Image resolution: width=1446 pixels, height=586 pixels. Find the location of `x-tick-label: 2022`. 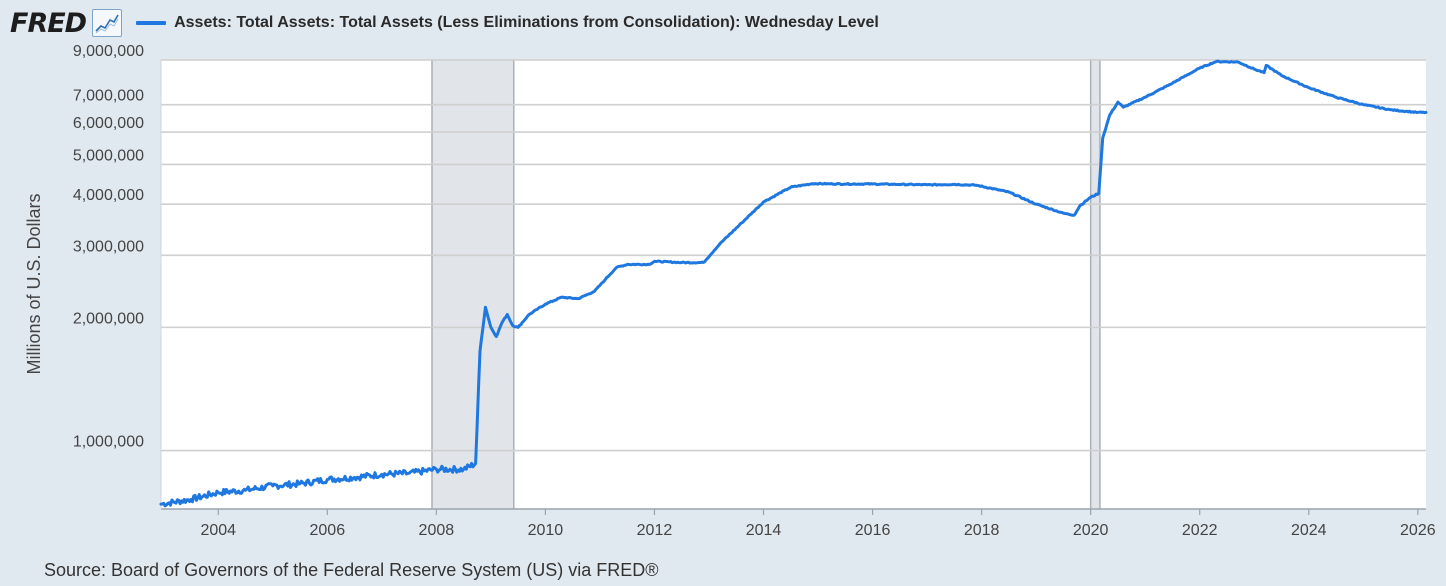

x-tick-label: 2022 is located at coordinates (1200, 530).